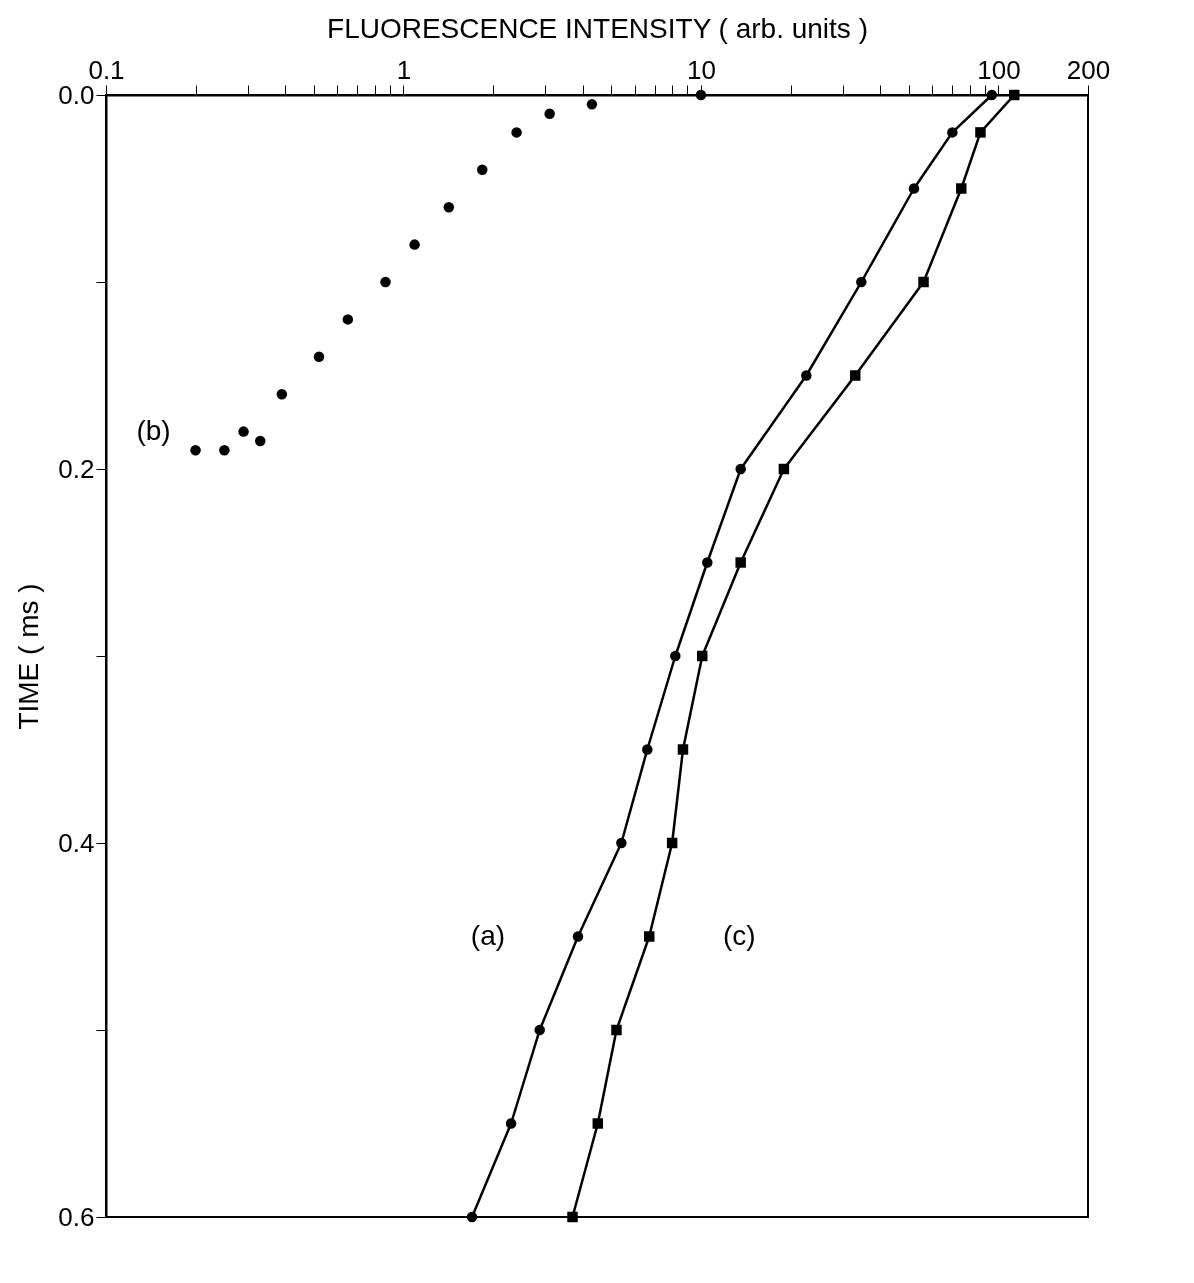 This screenshot has height=1283, width=1194. Describe the element at coordinates (1088, 69) in the screenshot. I see `x-tick-label: 200` at that location.